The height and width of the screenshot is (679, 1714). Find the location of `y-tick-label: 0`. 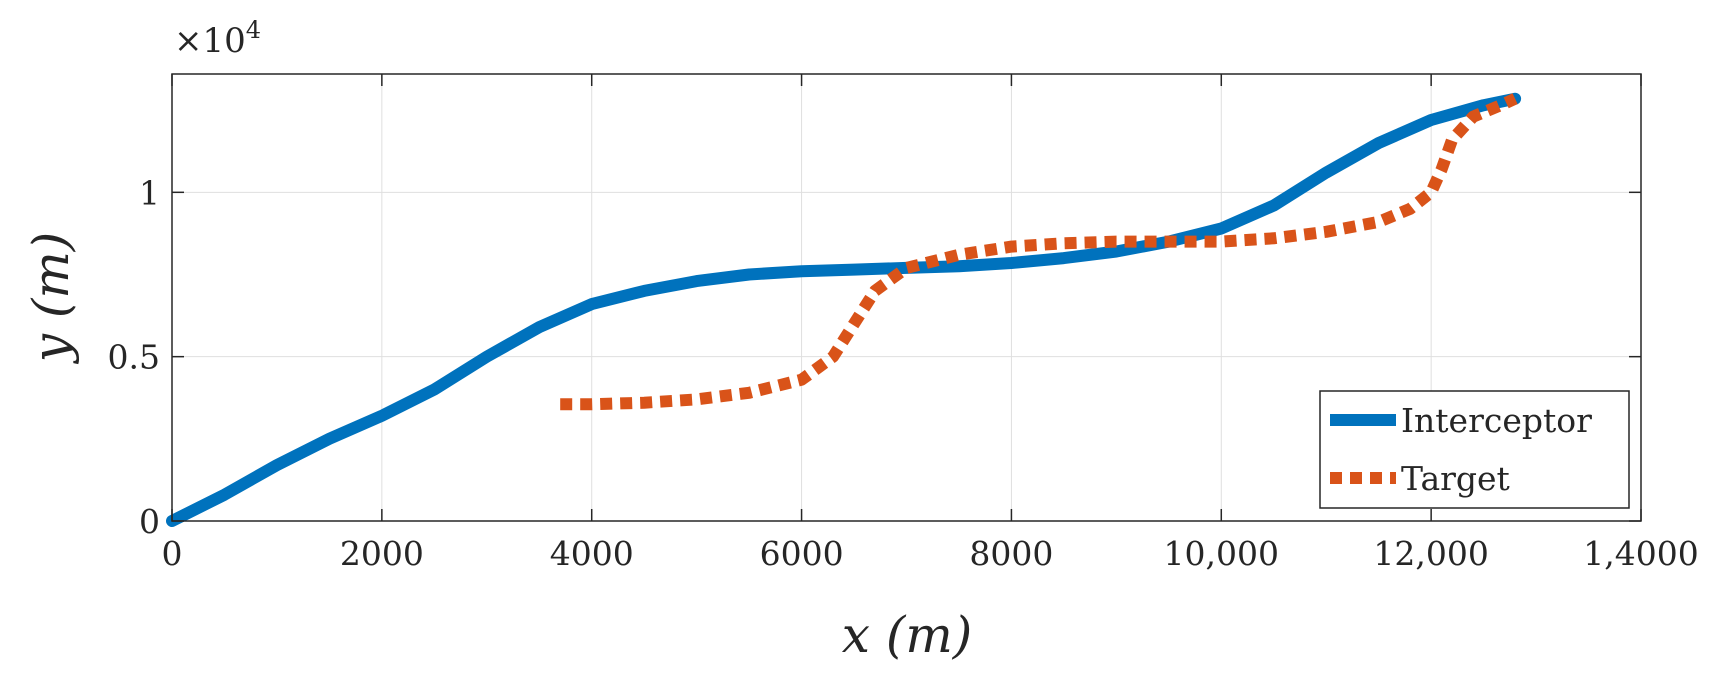

y-tick-label: 0 is located at coordinates (149, 521).